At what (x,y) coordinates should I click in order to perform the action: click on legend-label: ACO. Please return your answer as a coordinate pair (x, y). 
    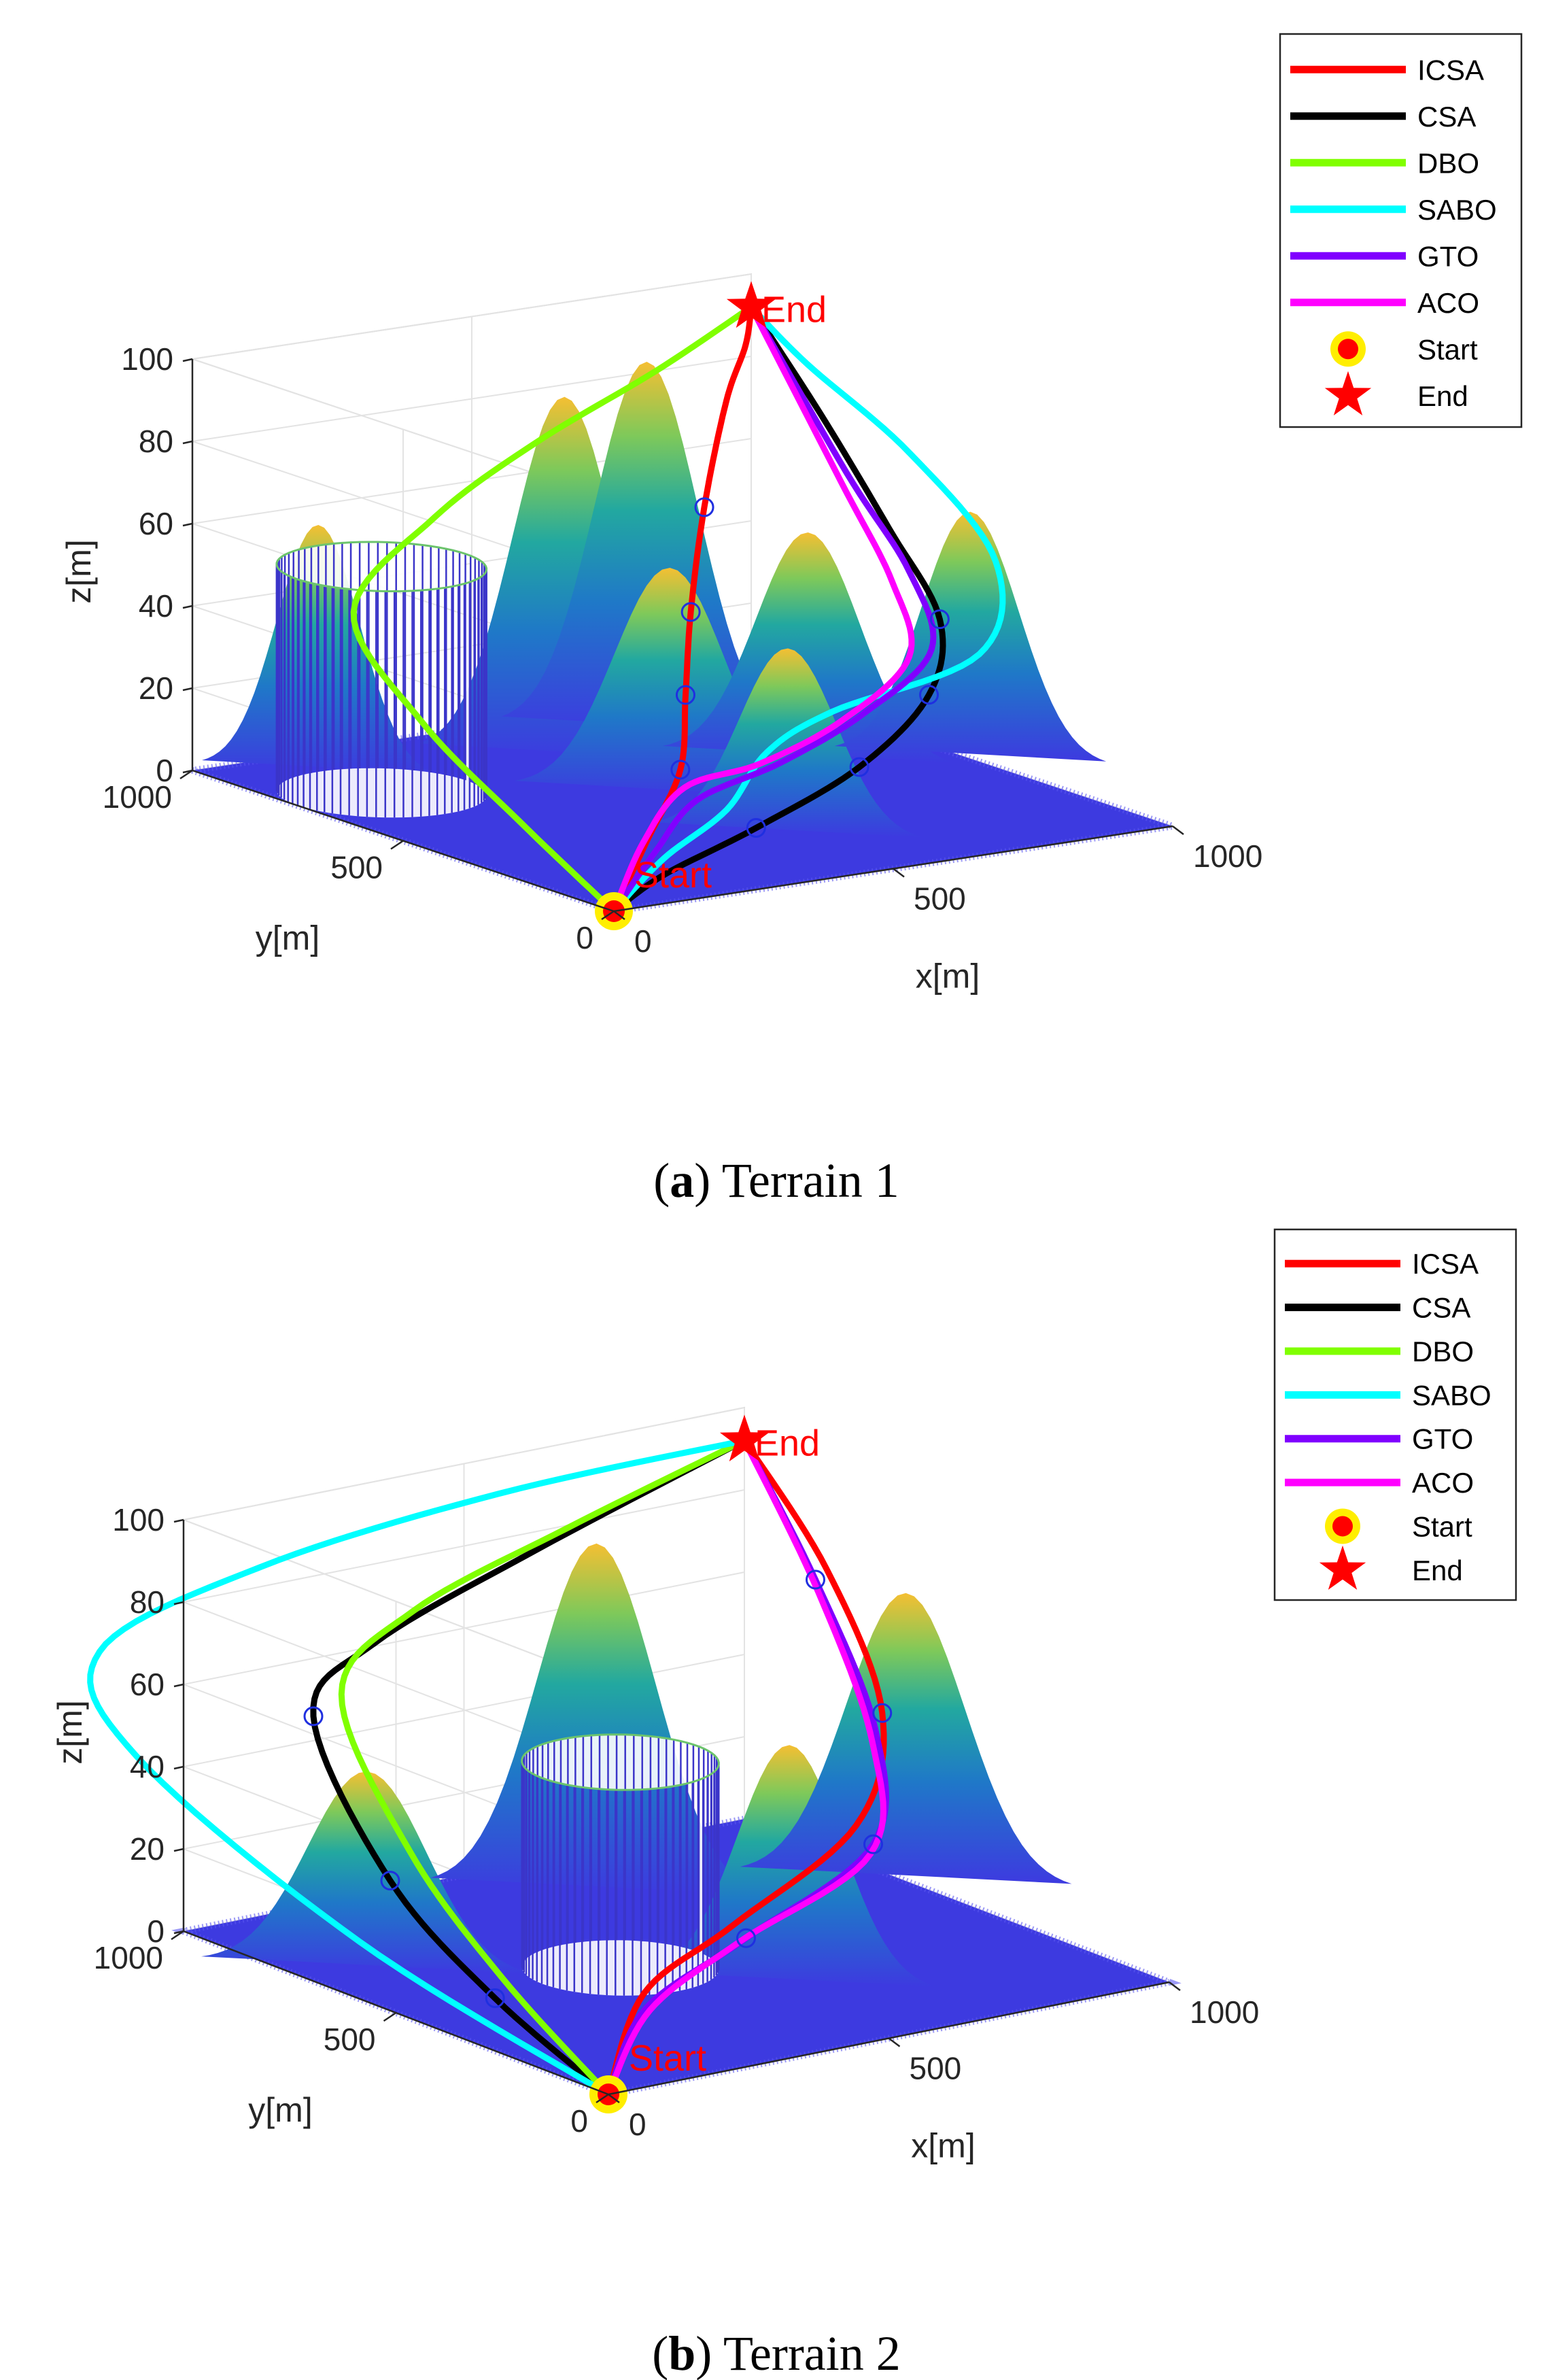
    Looking at the image, I should click on (1448, 303).